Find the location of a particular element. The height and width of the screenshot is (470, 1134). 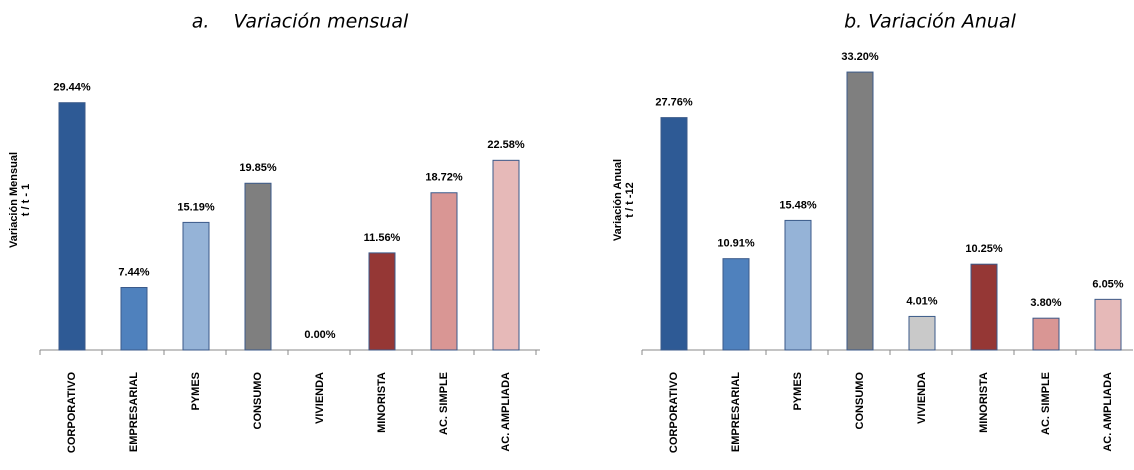

value-label: 10.25% is located at coordinates (984, 249).